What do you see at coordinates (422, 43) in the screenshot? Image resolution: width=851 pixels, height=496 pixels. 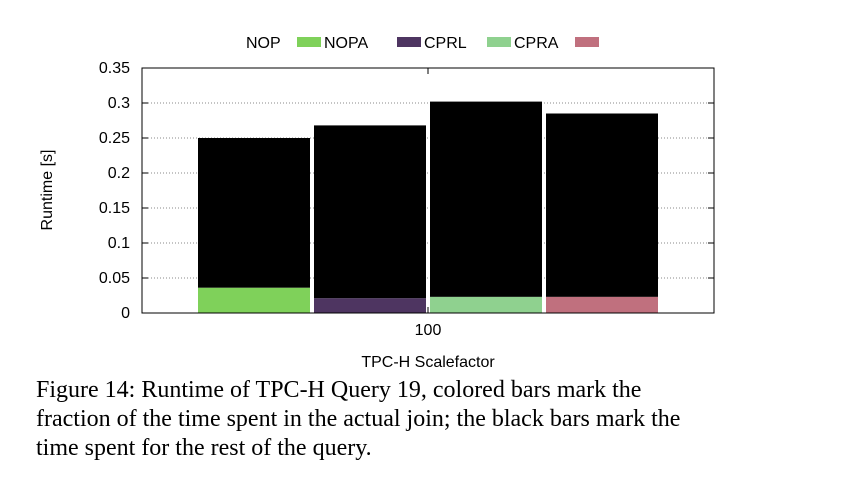 I see `legend: NOP NOPA CPRL CPRA` at bounding box center [422, 43].